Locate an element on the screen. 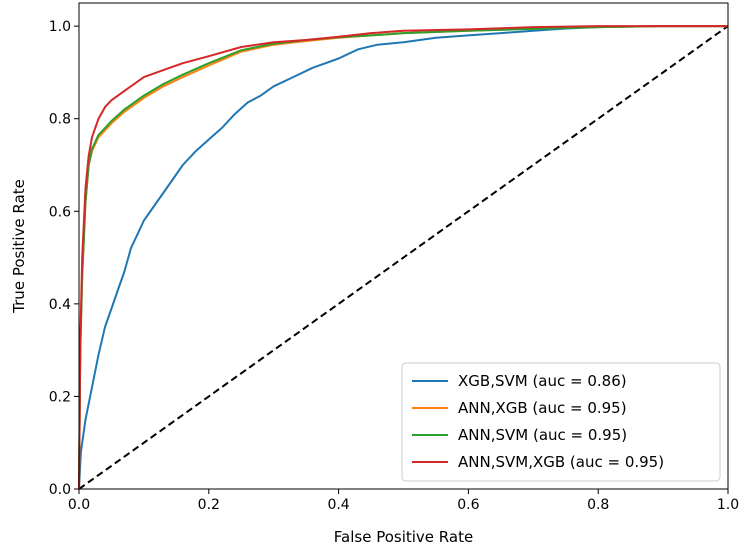 This screenshot has width=742, height=549. legend-label: ANN,XGB (auc = 0.95) is located at coordinates (542, 408).